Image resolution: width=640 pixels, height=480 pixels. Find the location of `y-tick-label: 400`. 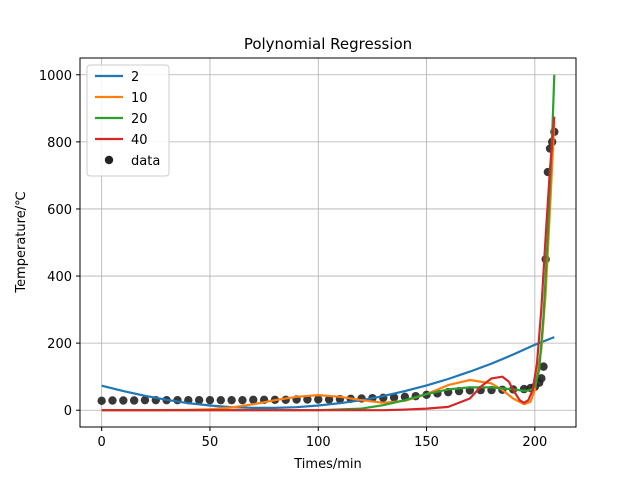

y-tick-label: 400 is located at coordinates (59, 277).